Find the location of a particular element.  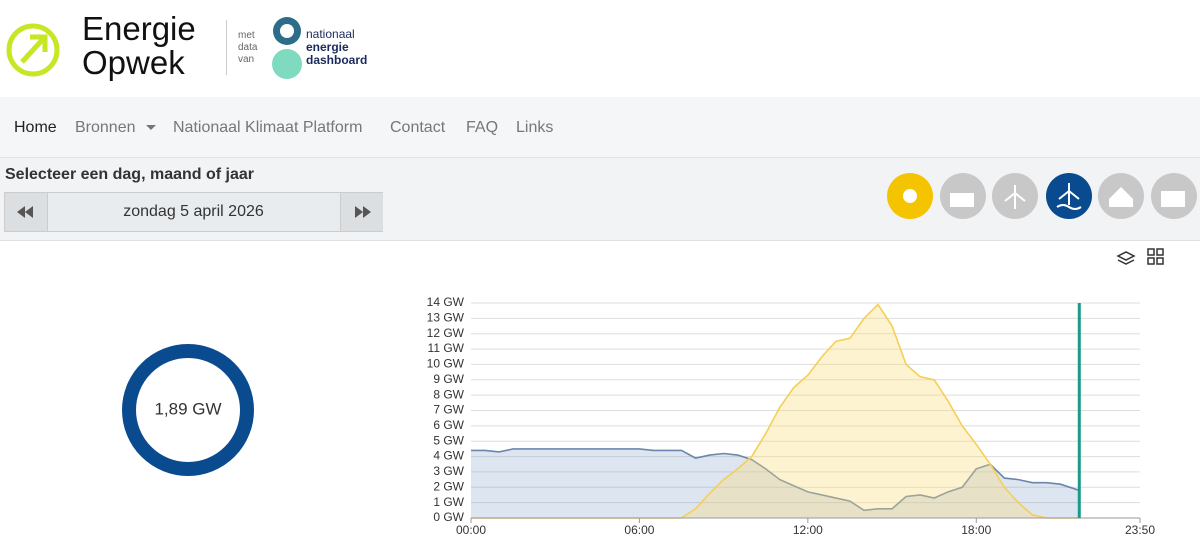

y-tick-label: 9 GW is located at coordinates (448, 379).